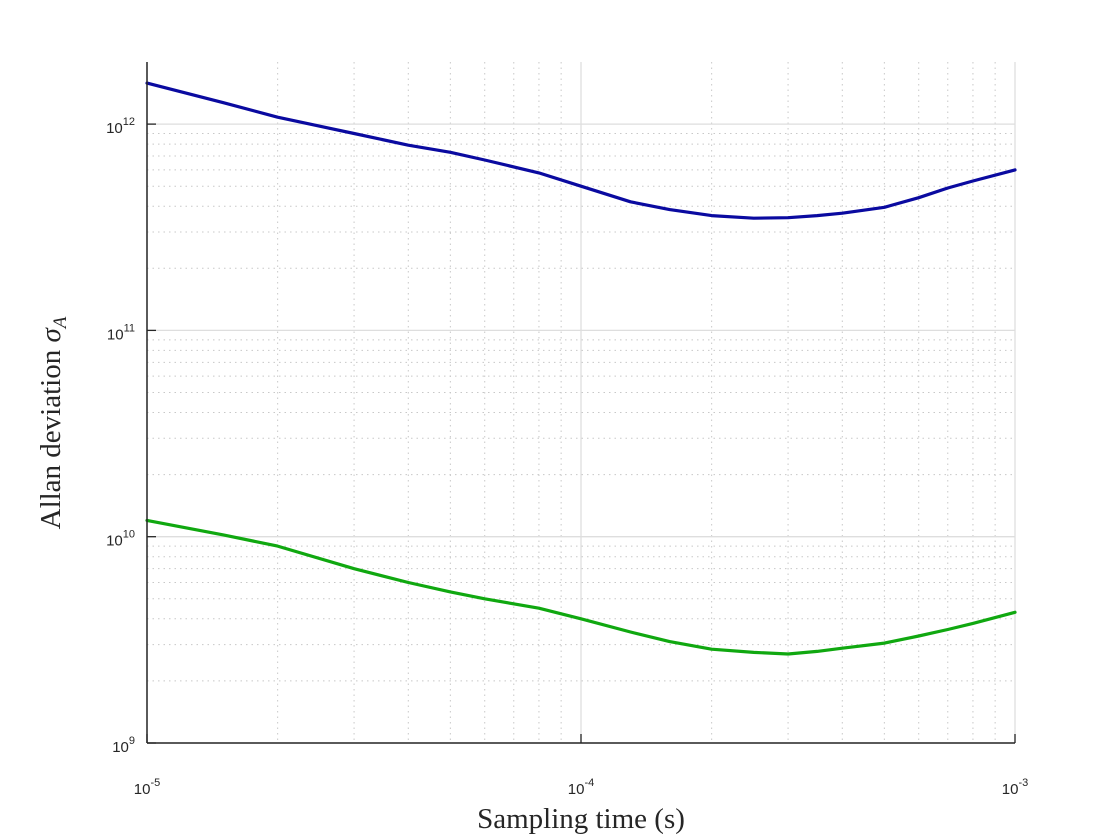 Image resolution: width=1120 pixels, height=840 pixels. Describe the element at coordinates (132, 741) in the screenshot. I see `y-tick-label-exponent: 9` at that location.